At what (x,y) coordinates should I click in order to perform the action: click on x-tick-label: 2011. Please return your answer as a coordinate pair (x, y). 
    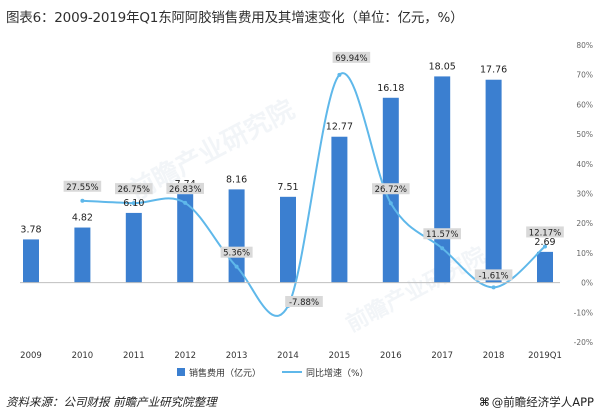
    Looking at the image, I should click on (134, 356).